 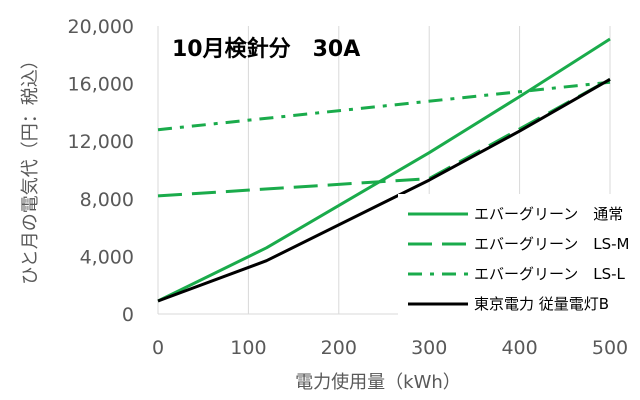 I want to click on y-axis-title: ひと月の電気代（円：税込）, so click(x=30, y=167).